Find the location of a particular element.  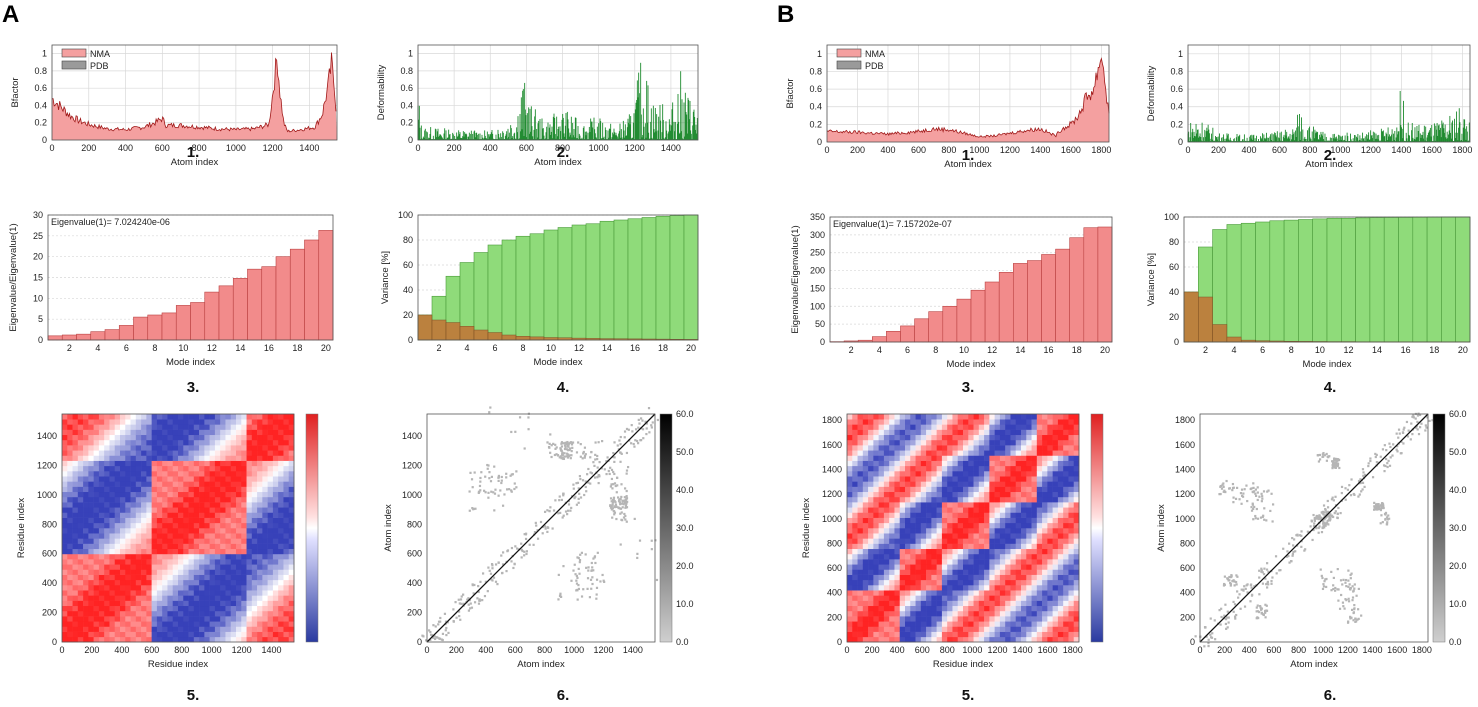

colorbar-label: 0.0 is located at coordinates (682, 642).